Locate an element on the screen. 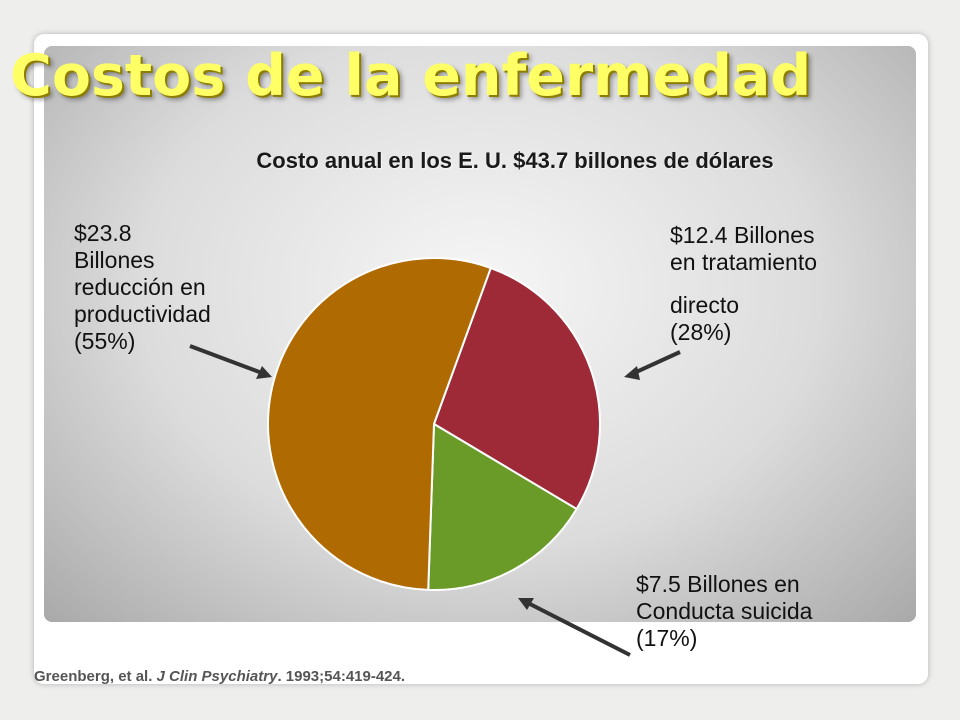  label-line: $7.5 Billones en is located at coordinates (718, 584).